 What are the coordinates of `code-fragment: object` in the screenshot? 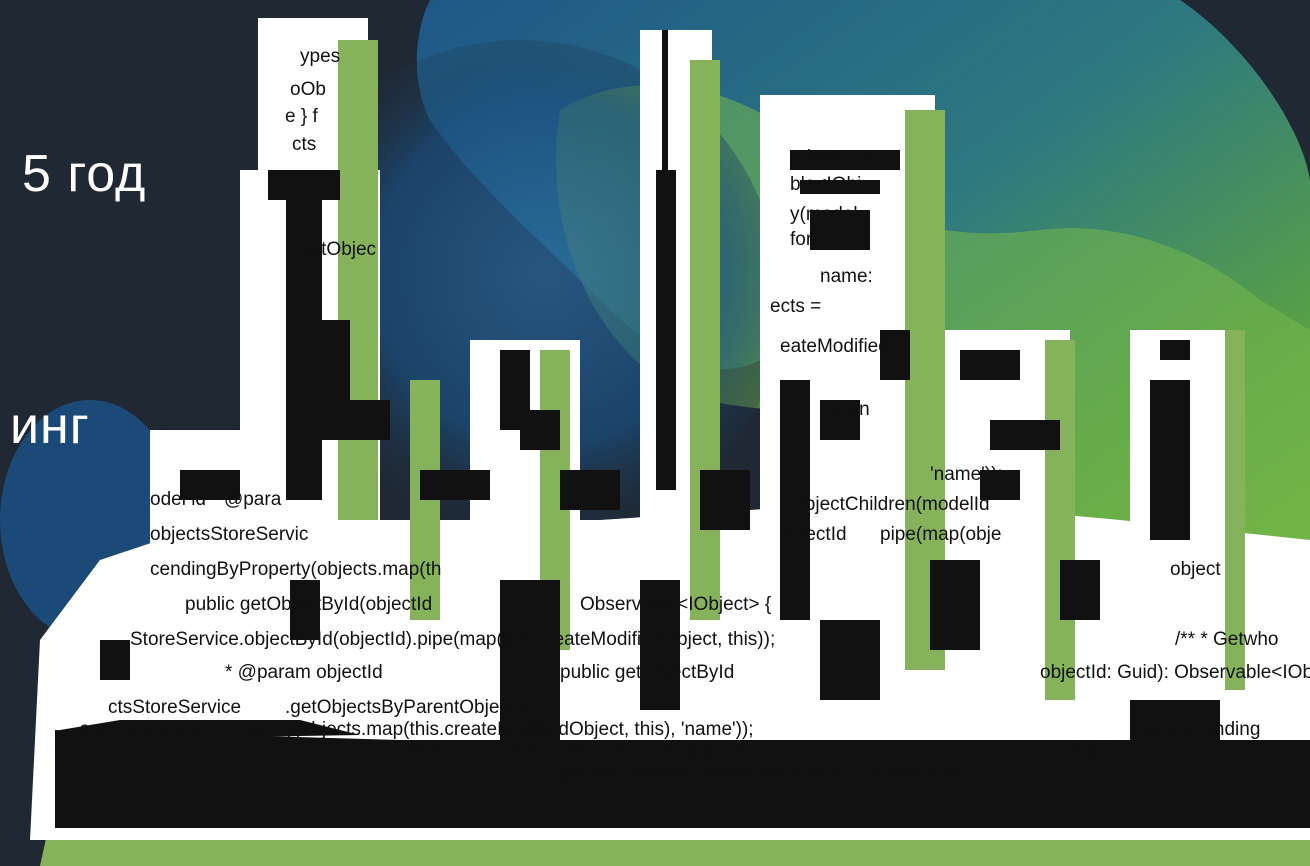 It's located at (1195, 569).